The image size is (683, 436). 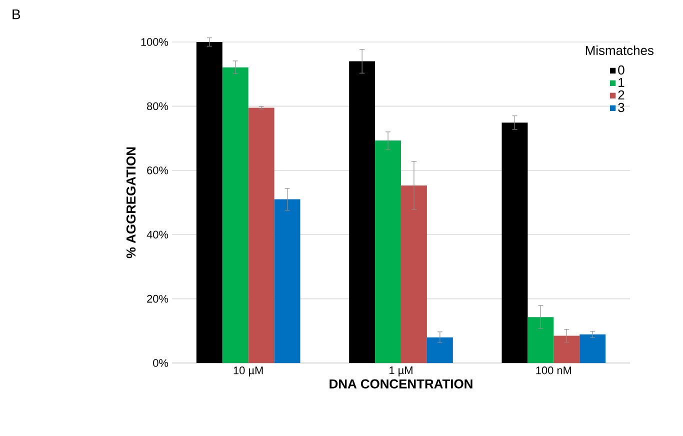 What do you see at coordinates (621, 82) in the screenshot?
I see `legend-label: 1` at bounding box center [621, 82].